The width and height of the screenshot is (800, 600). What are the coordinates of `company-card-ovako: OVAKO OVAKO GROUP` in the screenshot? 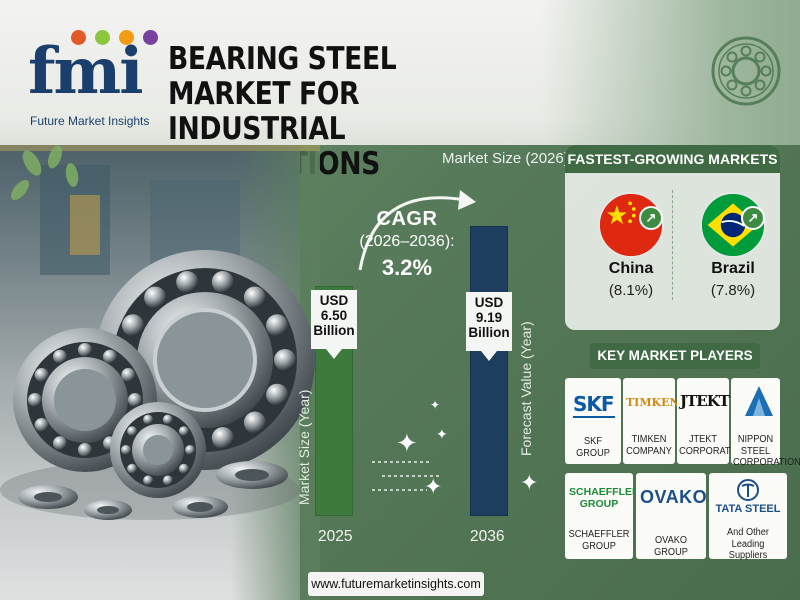 It's located at (672, 516).